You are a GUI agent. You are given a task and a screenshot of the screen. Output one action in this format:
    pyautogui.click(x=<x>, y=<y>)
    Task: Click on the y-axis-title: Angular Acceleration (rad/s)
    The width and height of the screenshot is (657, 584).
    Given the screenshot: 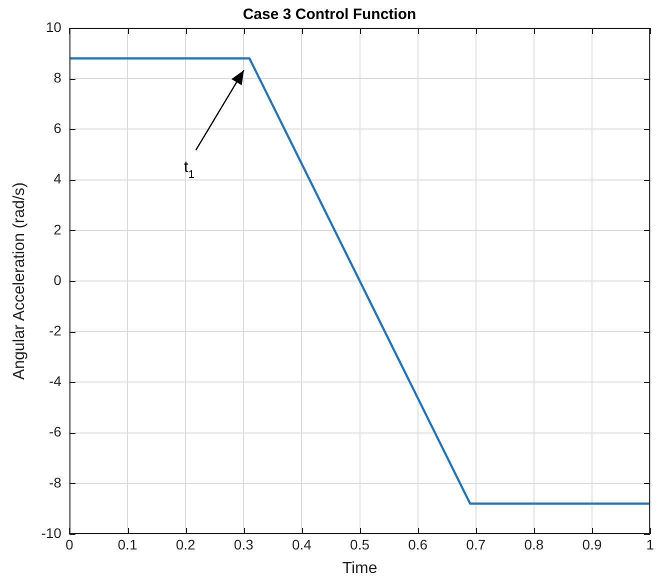 What is the action you would take?
    pyautogui.click(x=19, y=281)
    